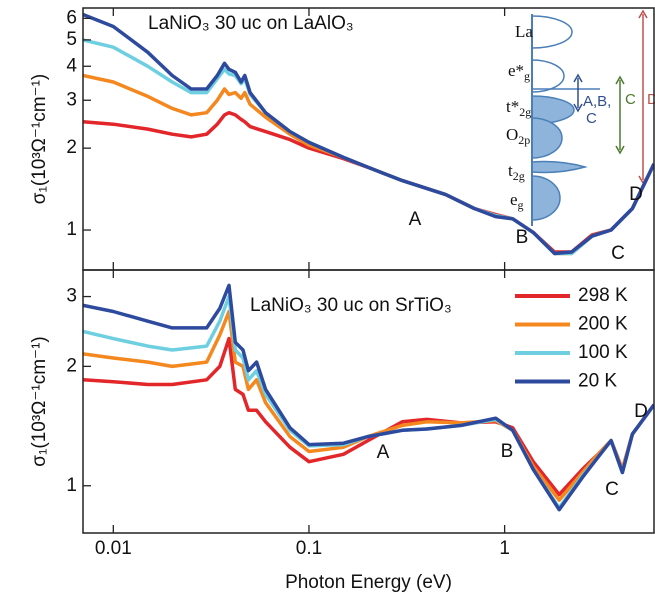 This screenshot has width=655, height=604. What do you see at coordinates (251, 23) in the screenshot?
I see `panel-title: LaNiO₃ 30 uc on LaAlO₃` at bounding box center [251, 23].